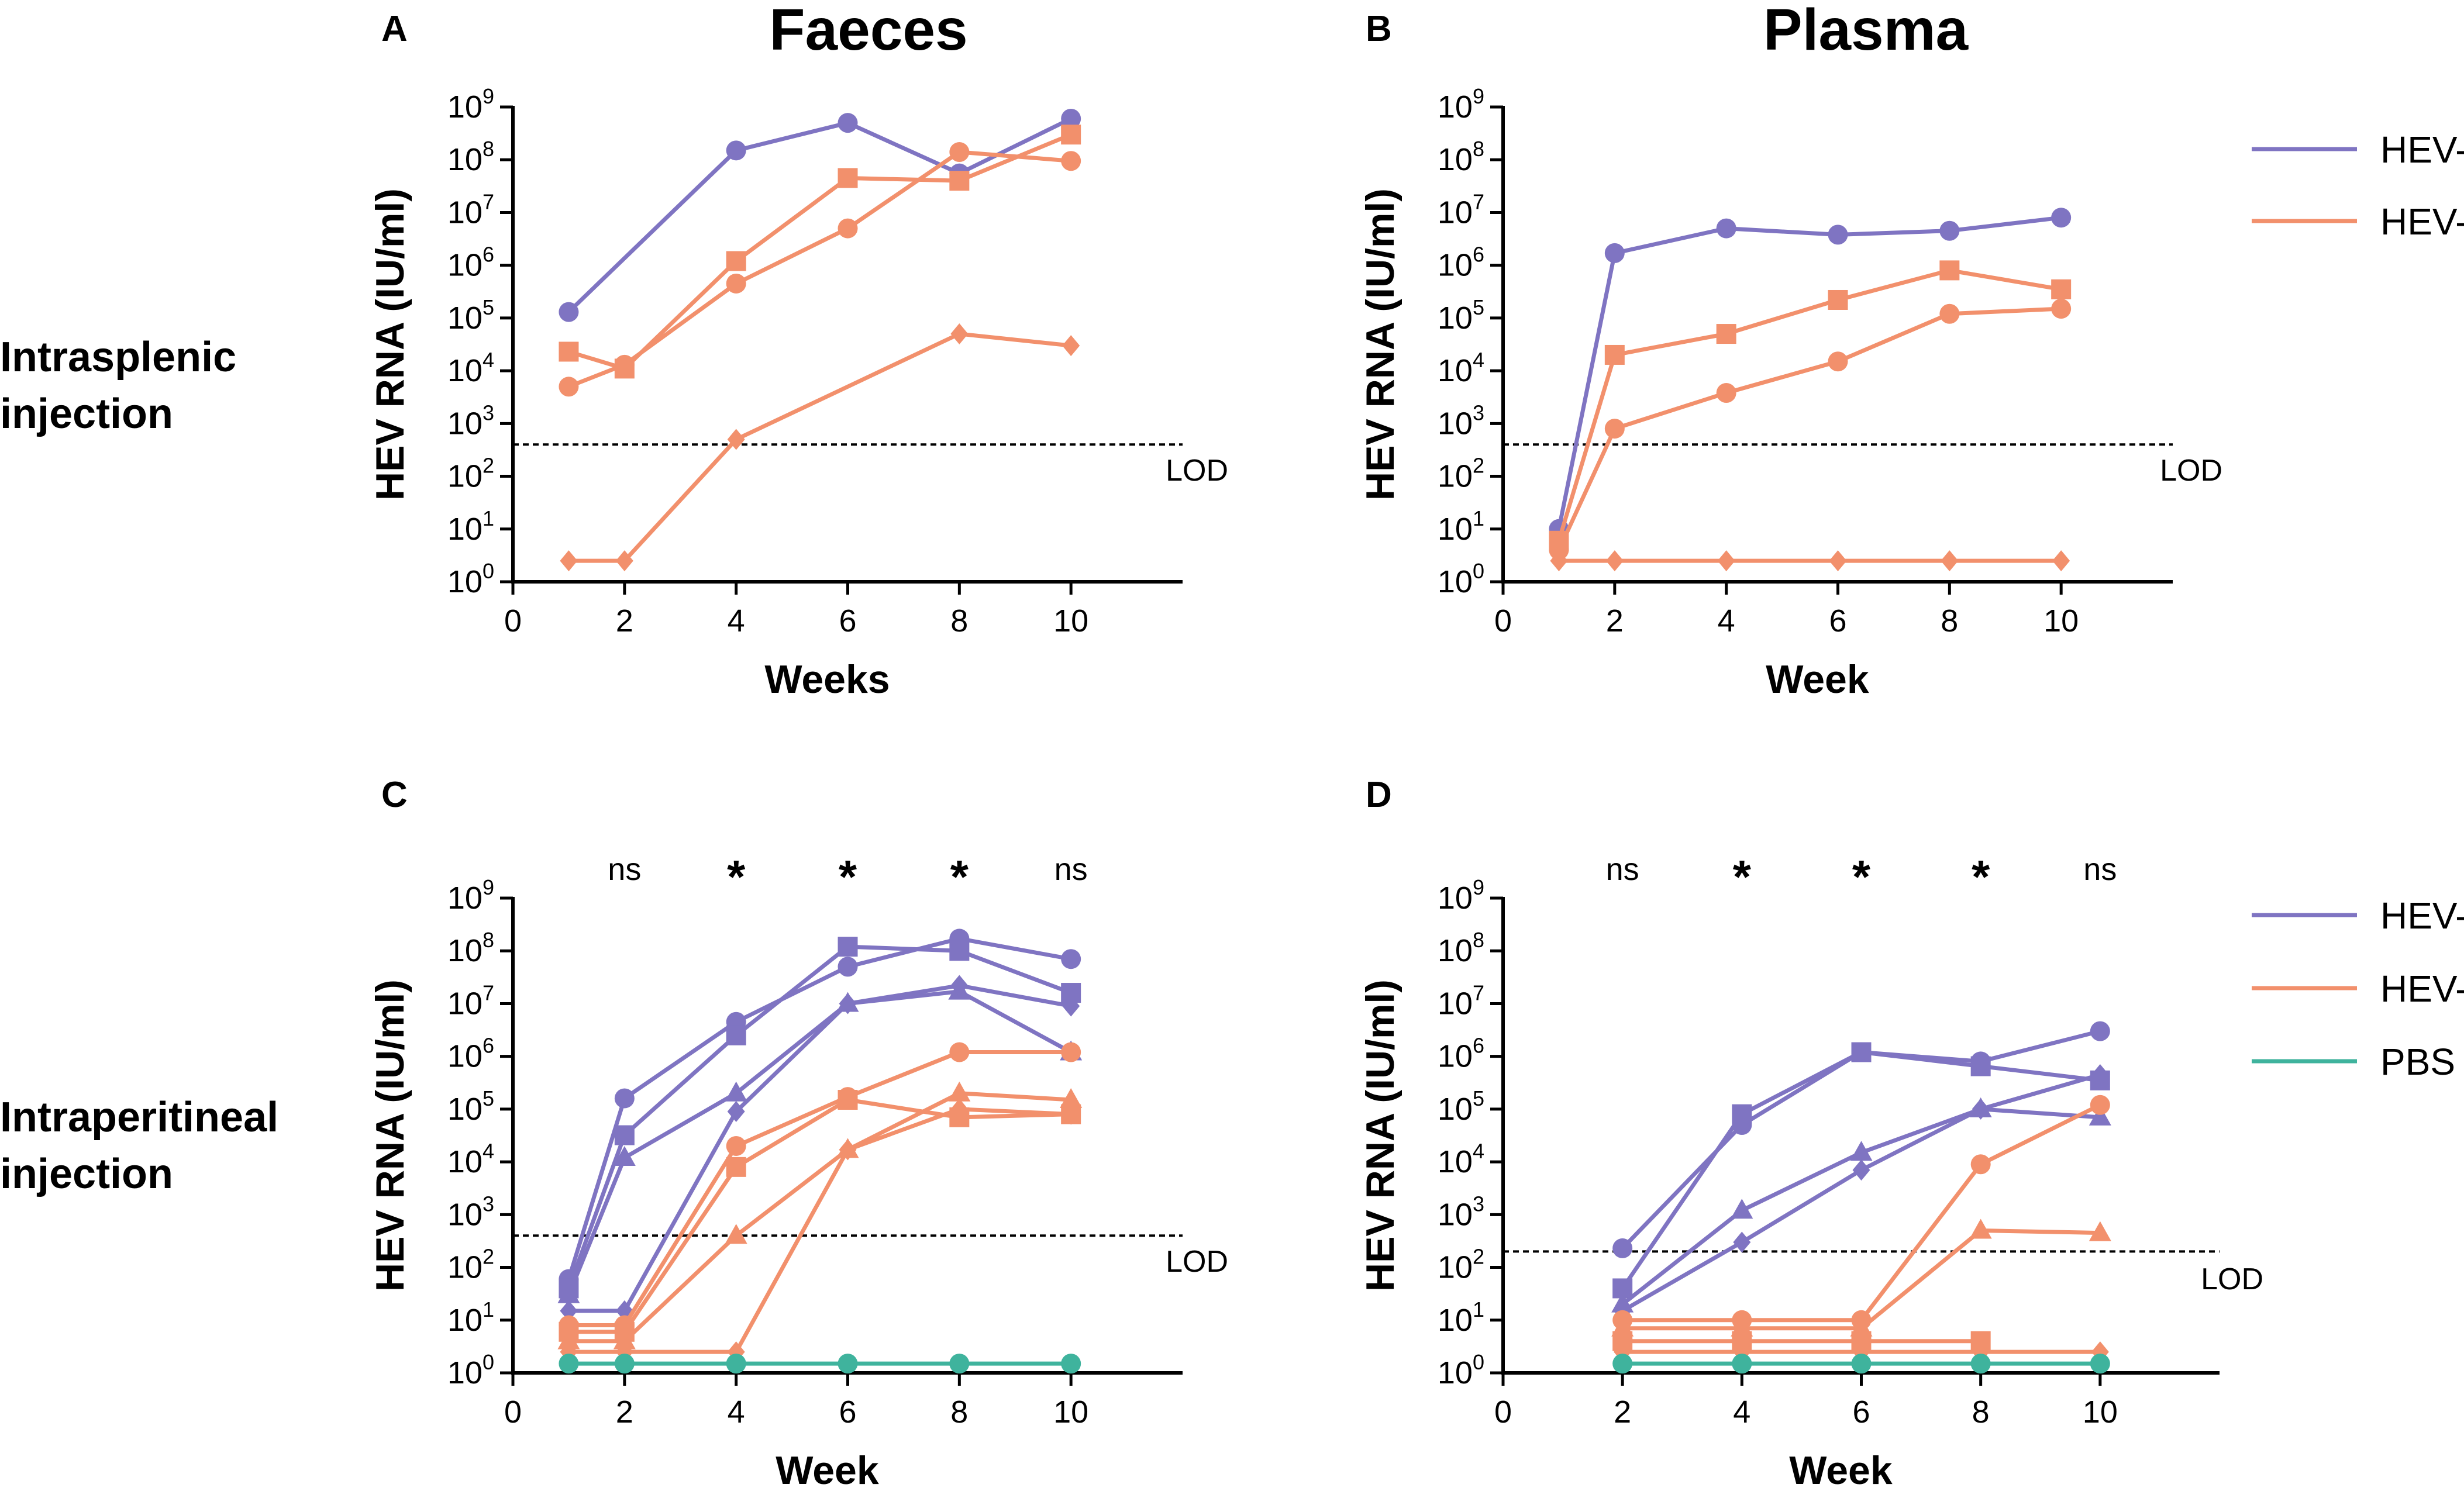 Image resolution: width=2464 pixels, height=1498 pixels. I want to click on panel-letter: D, so click(1379, 795).